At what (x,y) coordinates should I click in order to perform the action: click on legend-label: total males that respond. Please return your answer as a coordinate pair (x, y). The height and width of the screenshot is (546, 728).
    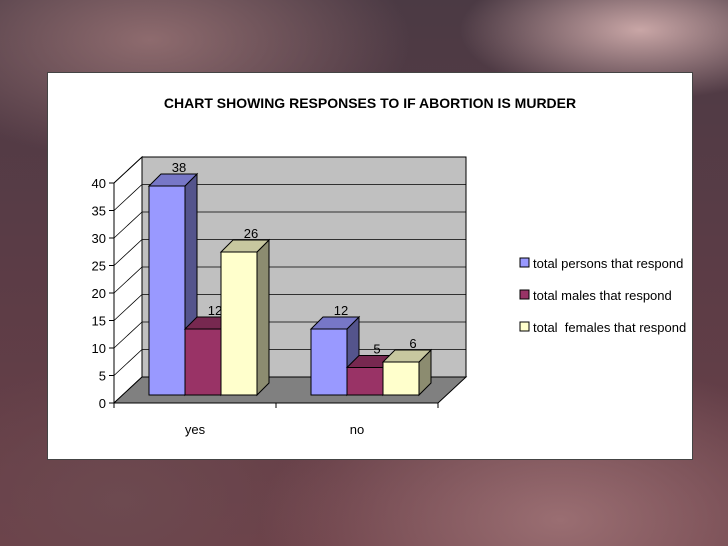
    Looking at the image, I should click on (602, 295).